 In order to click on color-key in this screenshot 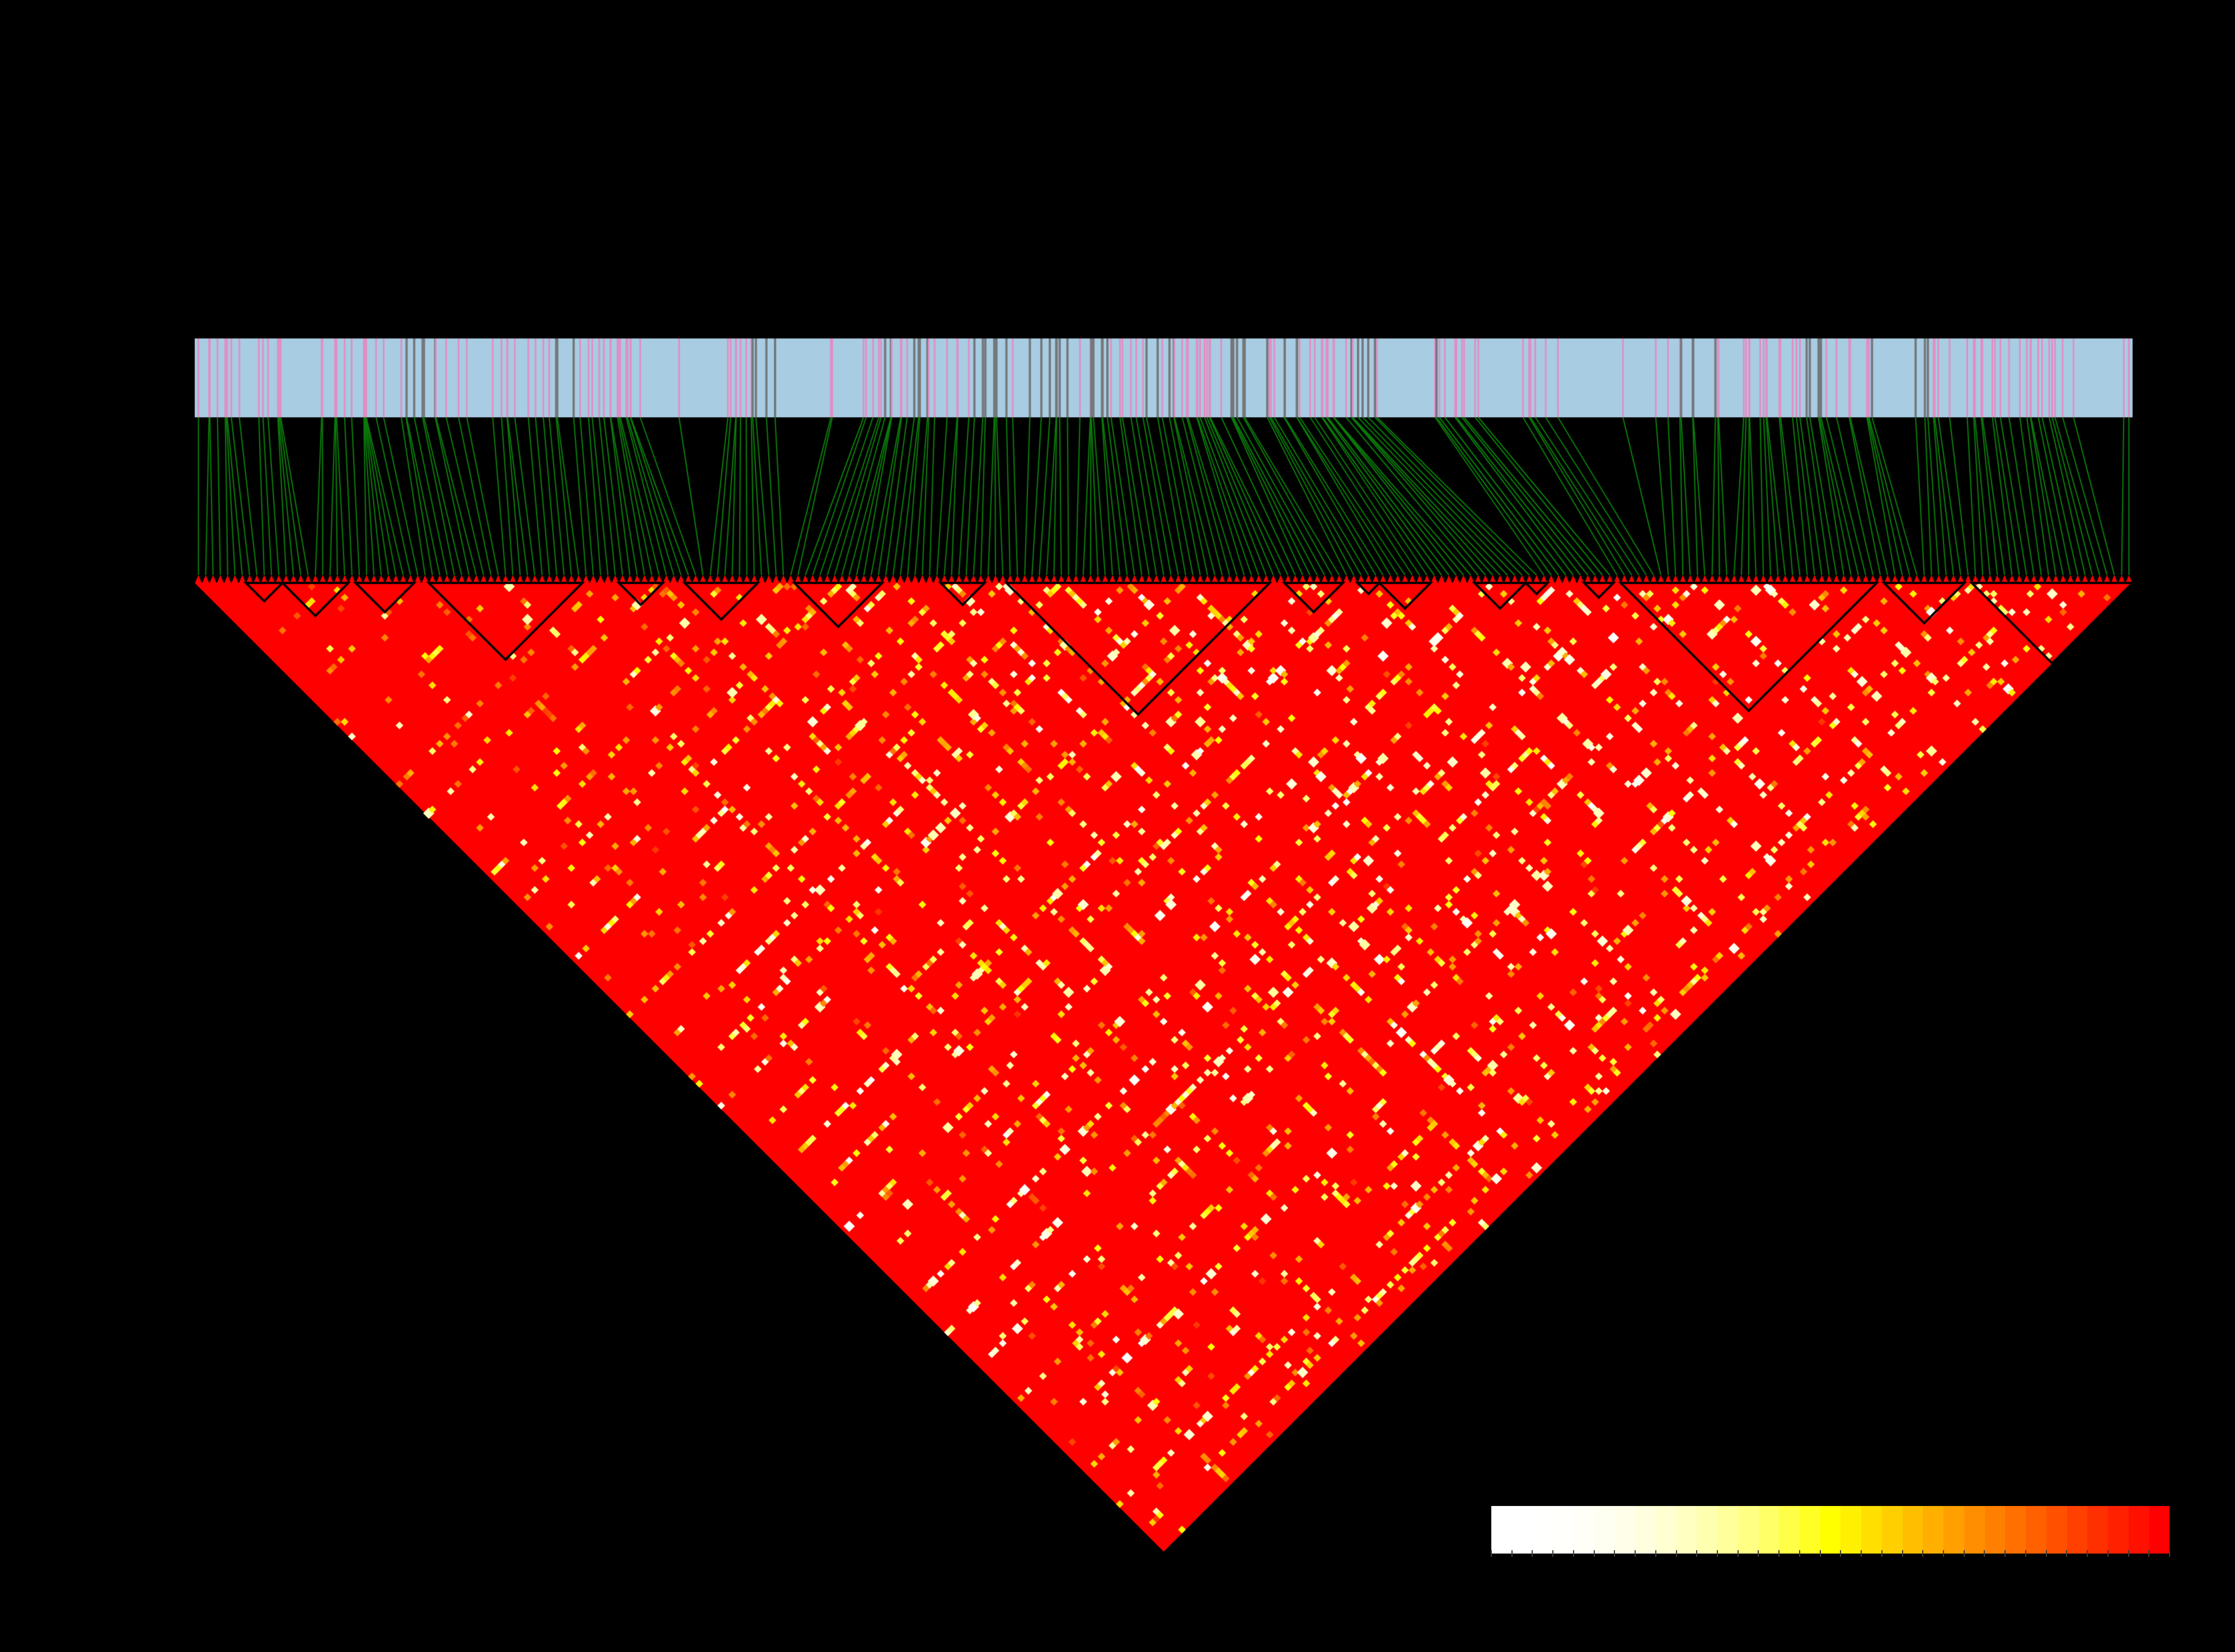, I will do `click(1830, 1532)`.